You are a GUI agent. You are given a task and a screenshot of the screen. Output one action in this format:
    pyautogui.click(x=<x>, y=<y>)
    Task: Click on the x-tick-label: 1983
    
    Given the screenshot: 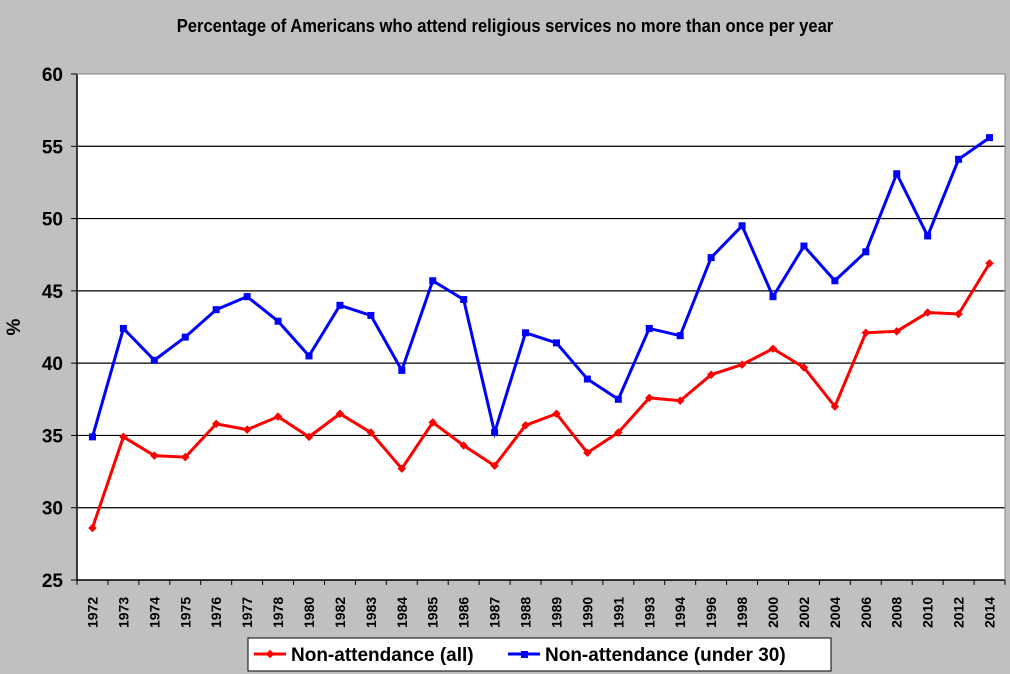 What is the action you would take?
    pyautogui.click(x=371, y=612)
    